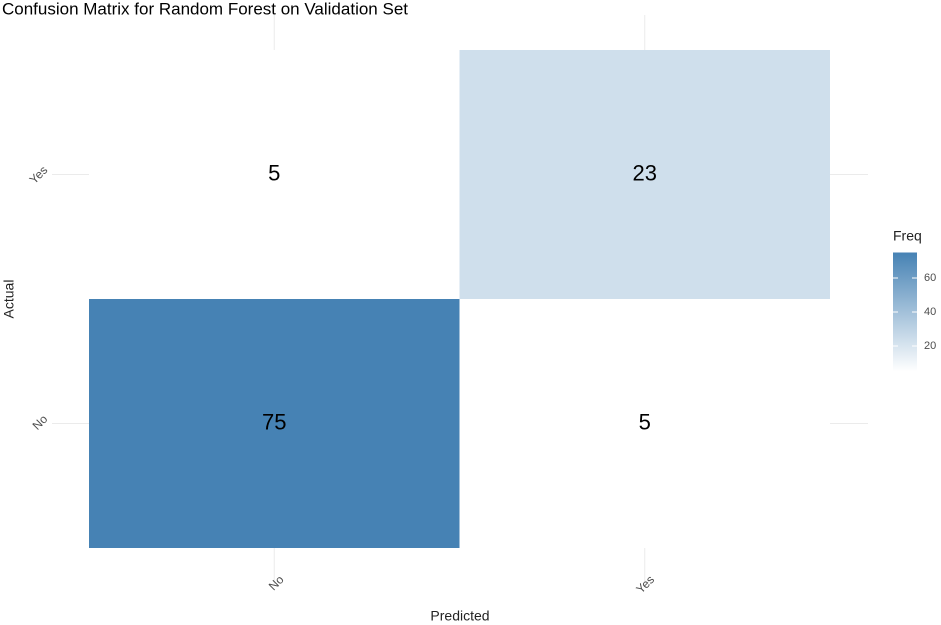 This screenshot has height=625, width=941. Describe the element at coordinates (40, 422) in the screenshot. I see `y-tick-label: No` at that location.